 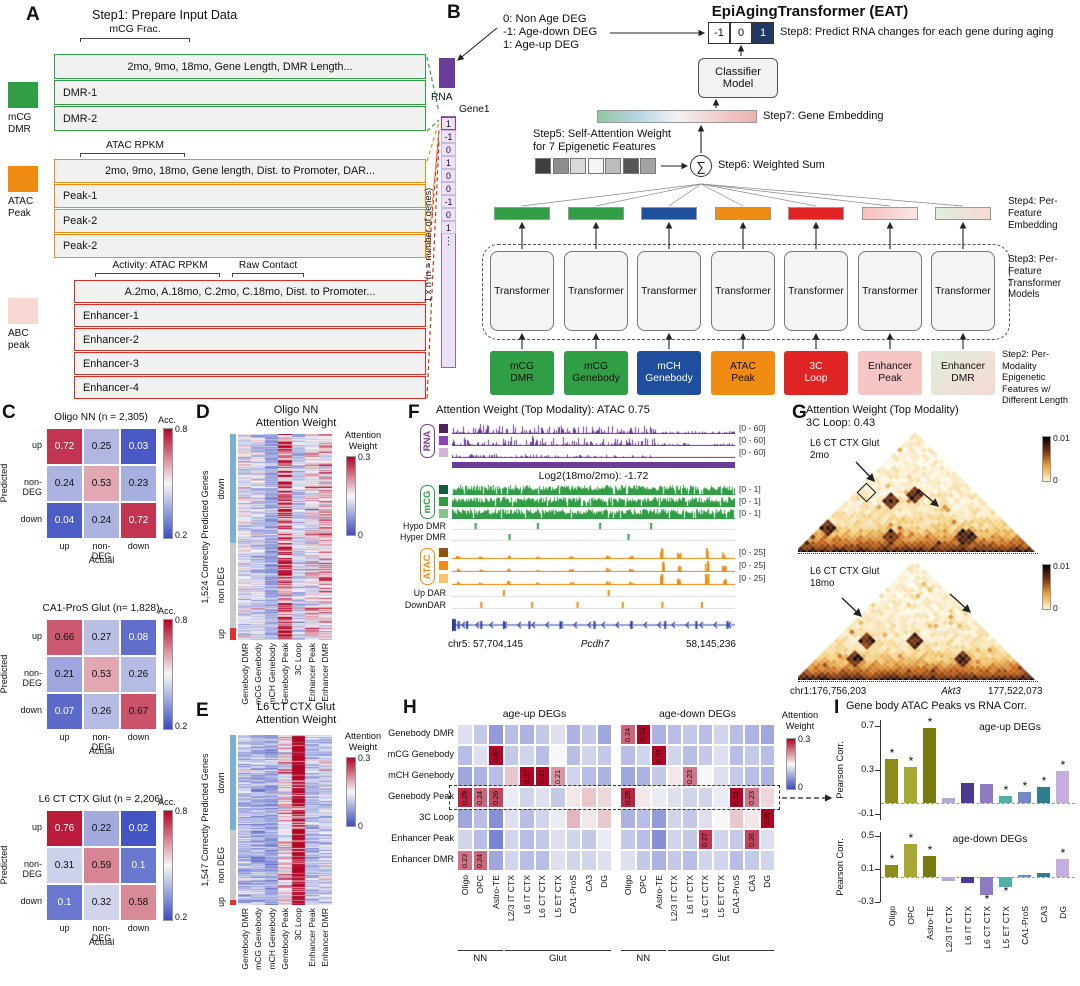 I want to click on feature-swatch, so click(x=23, y=311).